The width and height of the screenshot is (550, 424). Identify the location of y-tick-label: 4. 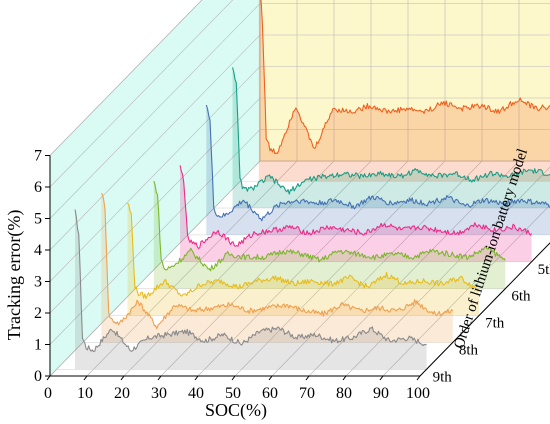
(38, 250).